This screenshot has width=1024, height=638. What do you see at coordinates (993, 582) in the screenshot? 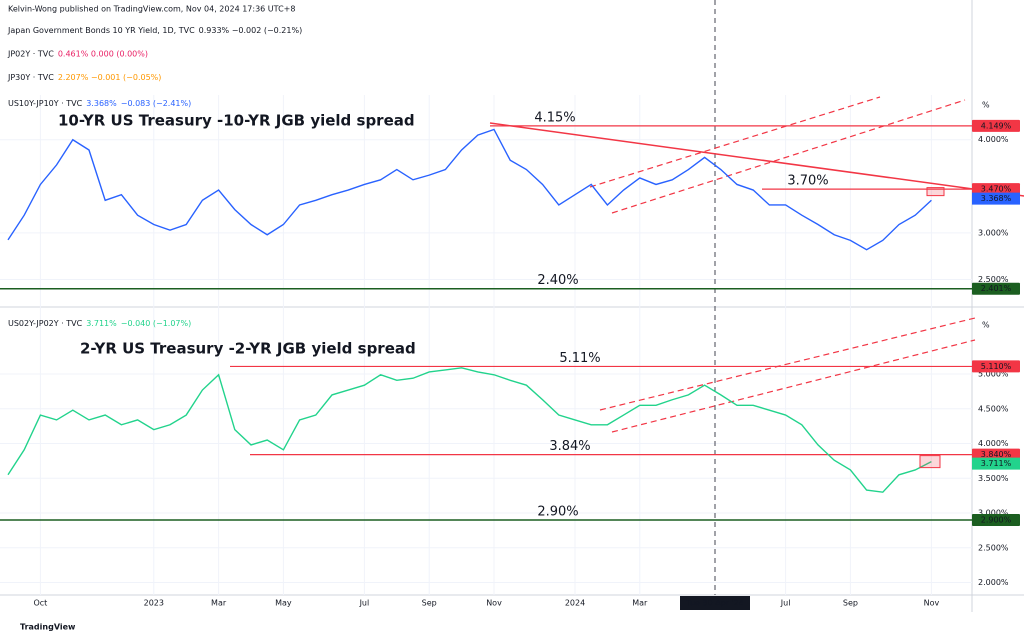
I see `y-tick-label: 2.000%` at bounding box center [993, 582].